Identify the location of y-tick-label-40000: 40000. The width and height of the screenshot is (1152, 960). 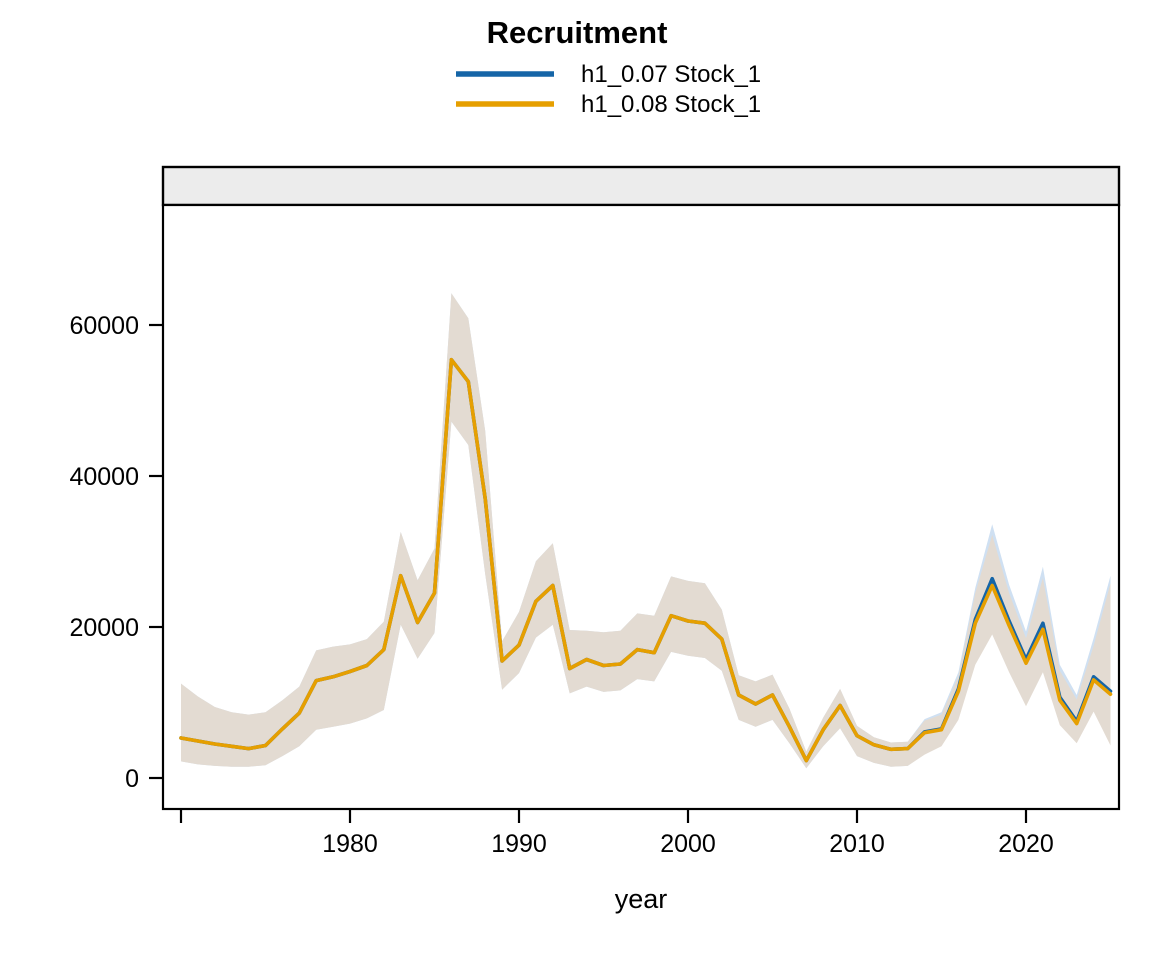
(104, 477).